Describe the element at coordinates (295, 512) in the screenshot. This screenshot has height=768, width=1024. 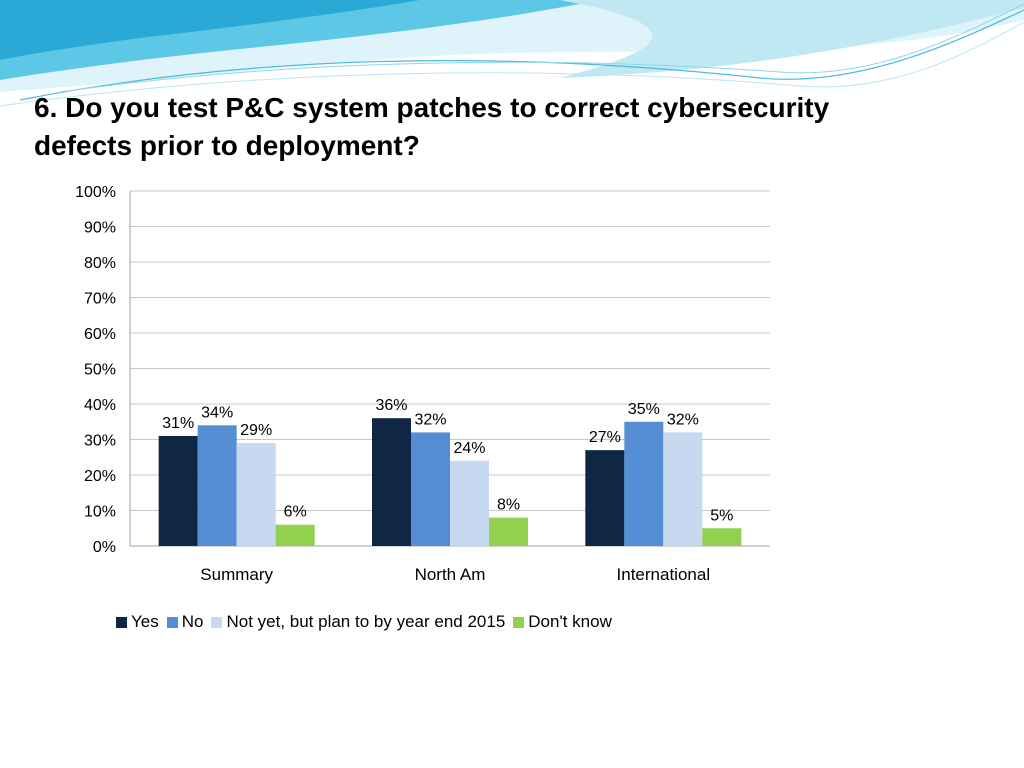
I see `data-label: 6%` at that location.